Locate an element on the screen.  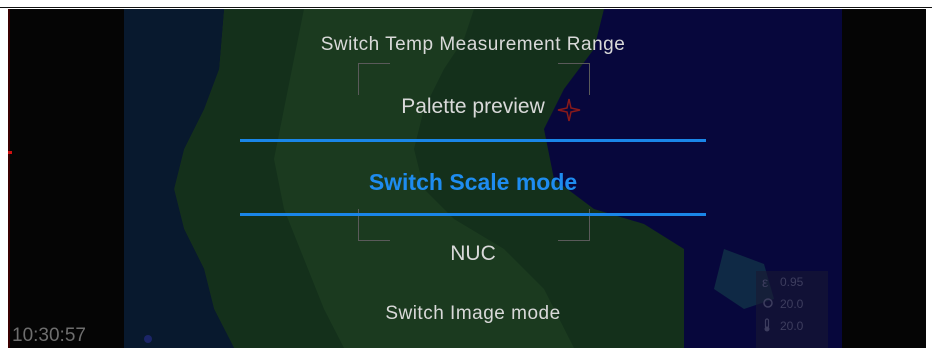
param-ambient: 20.0 is located at coordinates (792, 304).